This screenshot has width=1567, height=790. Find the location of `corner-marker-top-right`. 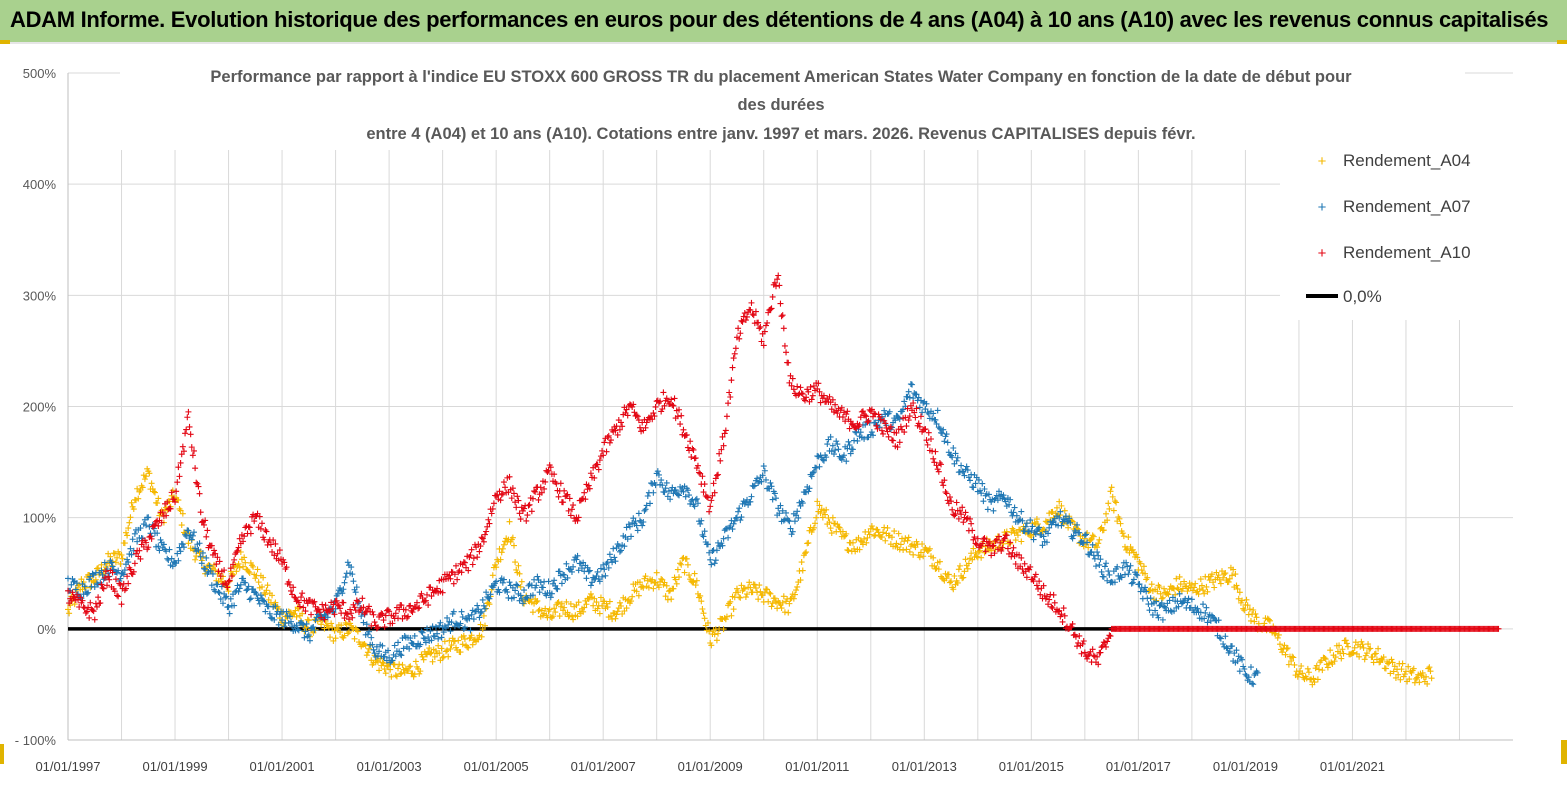

corner-marker-top-right is located at coordinates (1562, 42).